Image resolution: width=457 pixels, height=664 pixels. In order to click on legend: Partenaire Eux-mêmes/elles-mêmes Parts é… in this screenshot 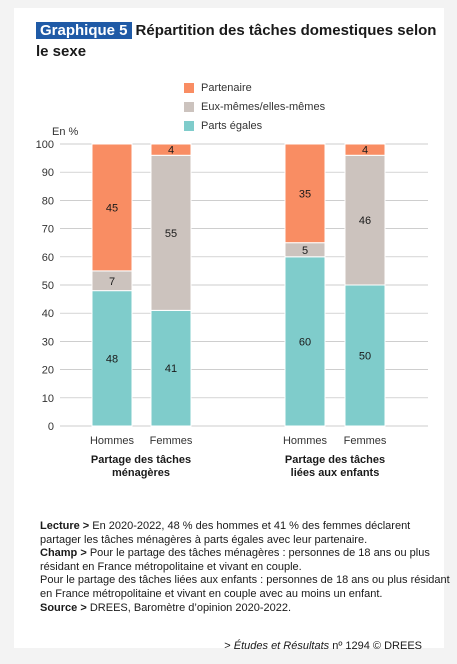, I will do `click(254, 106)`.